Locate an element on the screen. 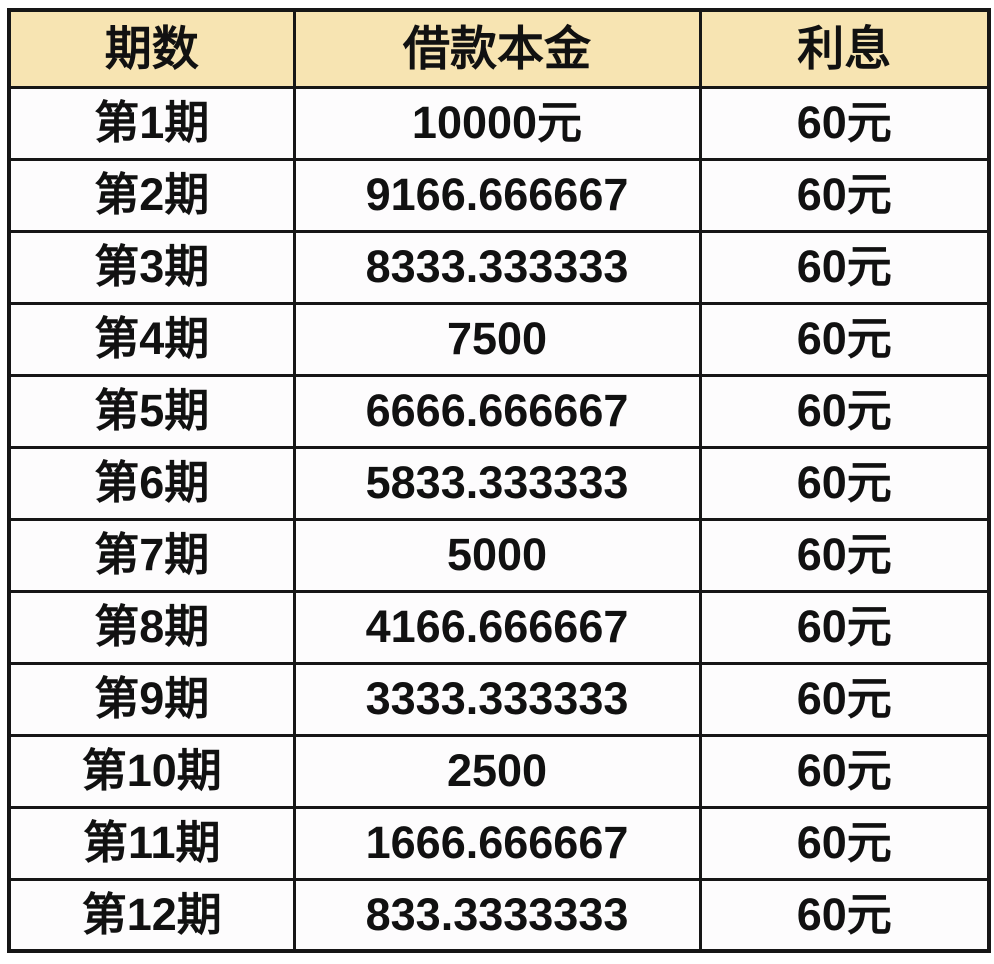 This screenshot has width=994, height=964. table-row: 第3期 8333.333333 60元 is located at coordinates (499, 267).